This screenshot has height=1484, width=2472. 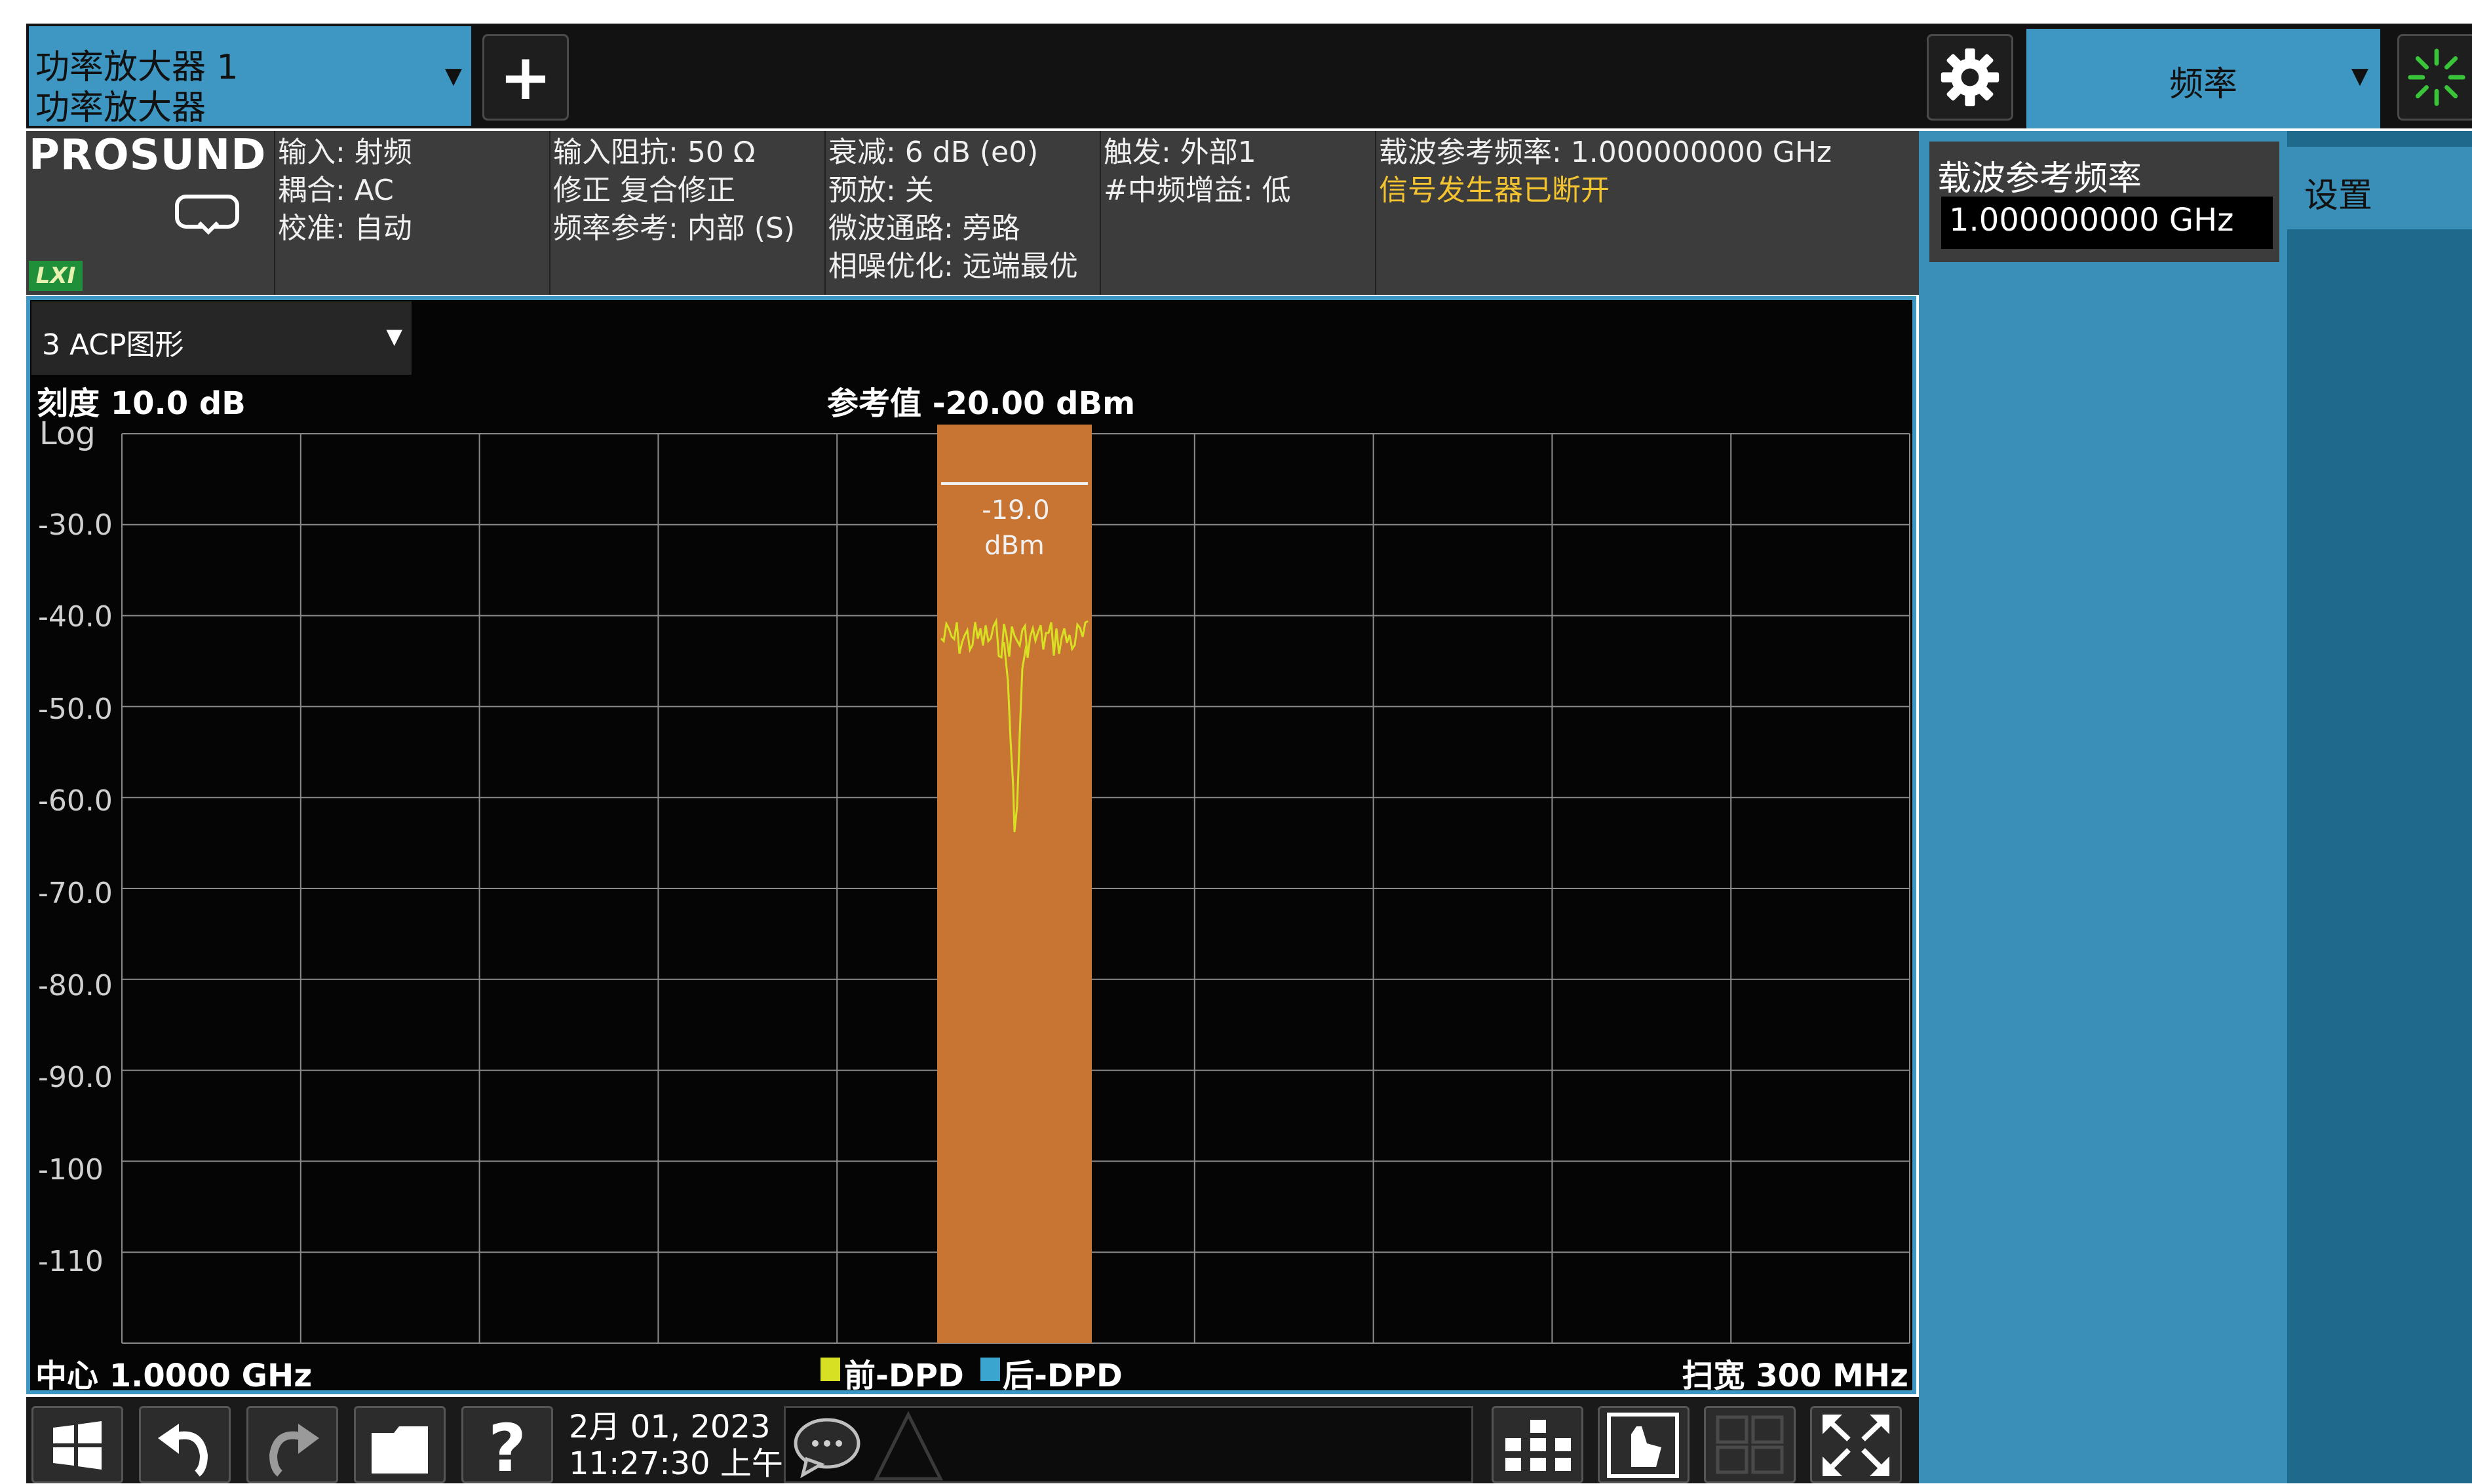 I want to click on tab-title-line1: 功率放大器 1, so click(x=137, y=67).